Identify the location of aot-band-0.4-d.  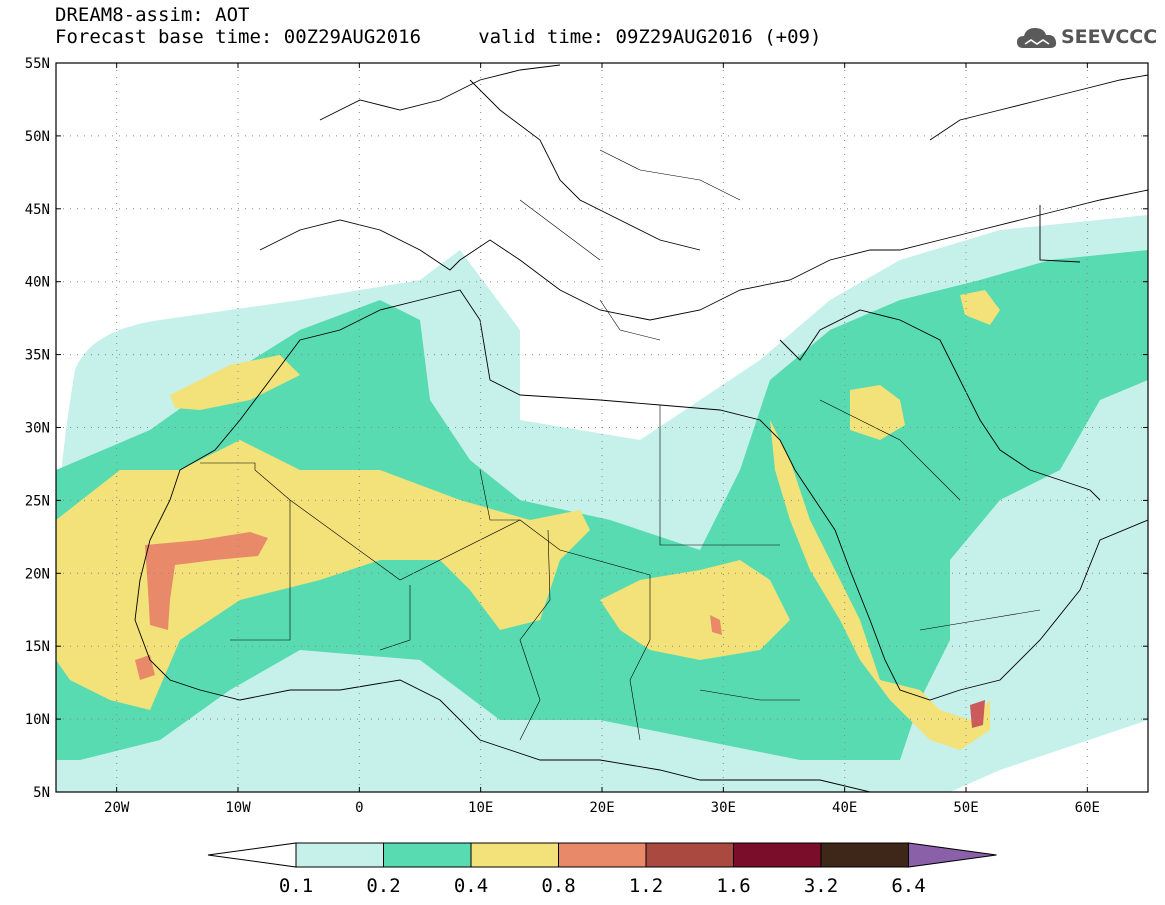
(235, 382).